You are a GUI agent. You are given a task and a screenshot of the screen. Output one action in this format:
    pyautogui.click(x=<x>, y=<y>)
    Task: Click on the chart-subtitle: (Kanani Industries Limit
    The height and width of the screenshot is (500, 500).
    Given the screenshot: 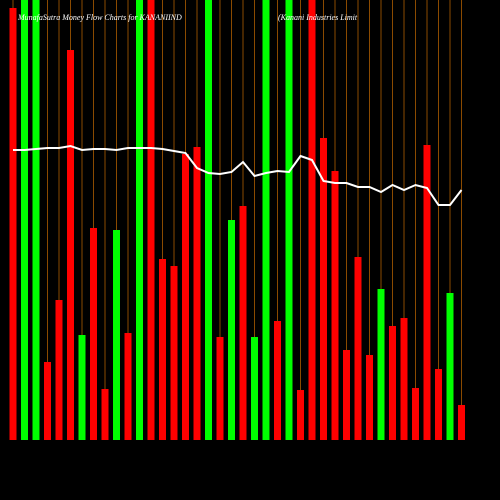 What is the action you would take?
    pyautogui.click(x=318, y=17)
    